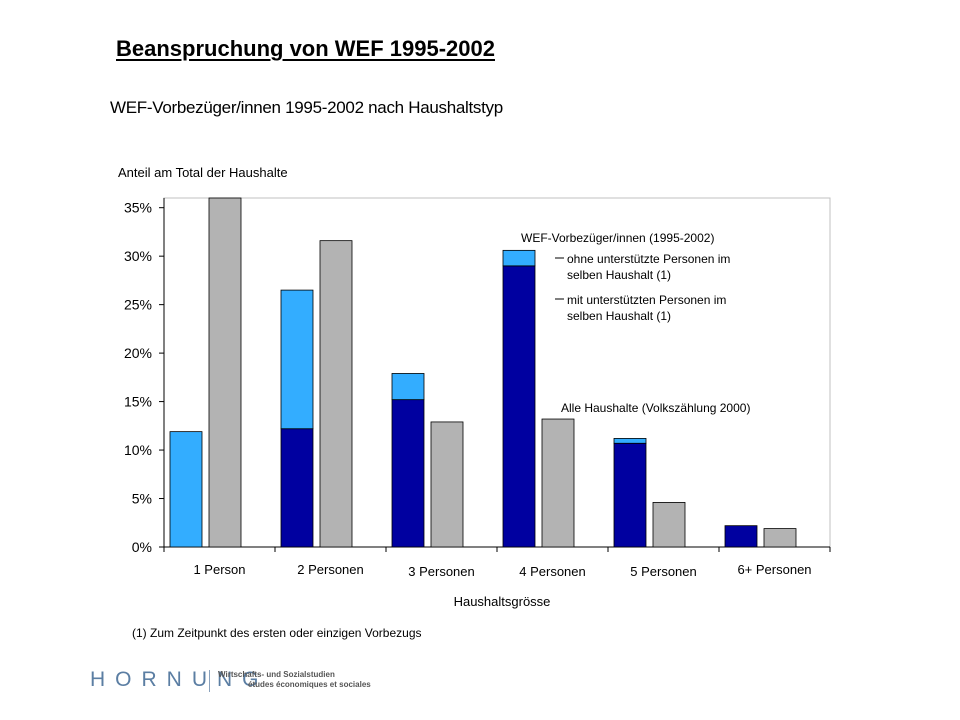 This screenshot has height=720, width=960. Describe the element at coordinates (646, 300) in the screenshot. I see `annotation-mit-line-1: mit unterstützten Personen im` at that location.